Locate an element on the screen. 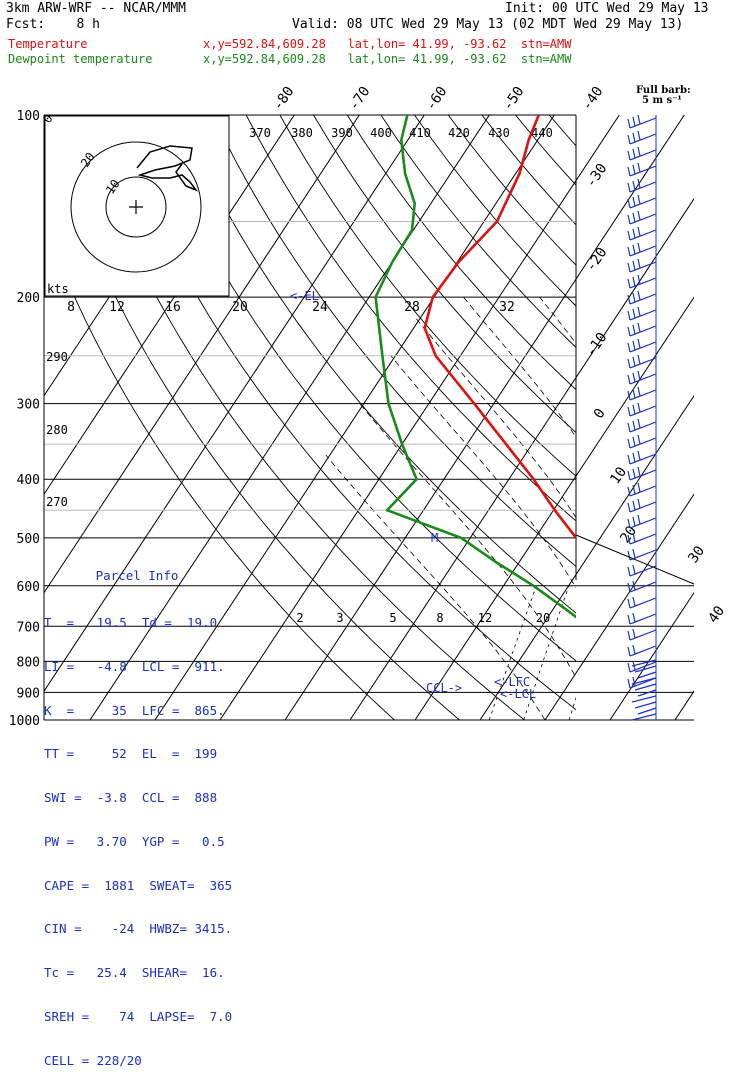 Image resolution: width=740 pixels, height=1083 pixels. isotherm-label: -30 is located at coordinates (597, 176).